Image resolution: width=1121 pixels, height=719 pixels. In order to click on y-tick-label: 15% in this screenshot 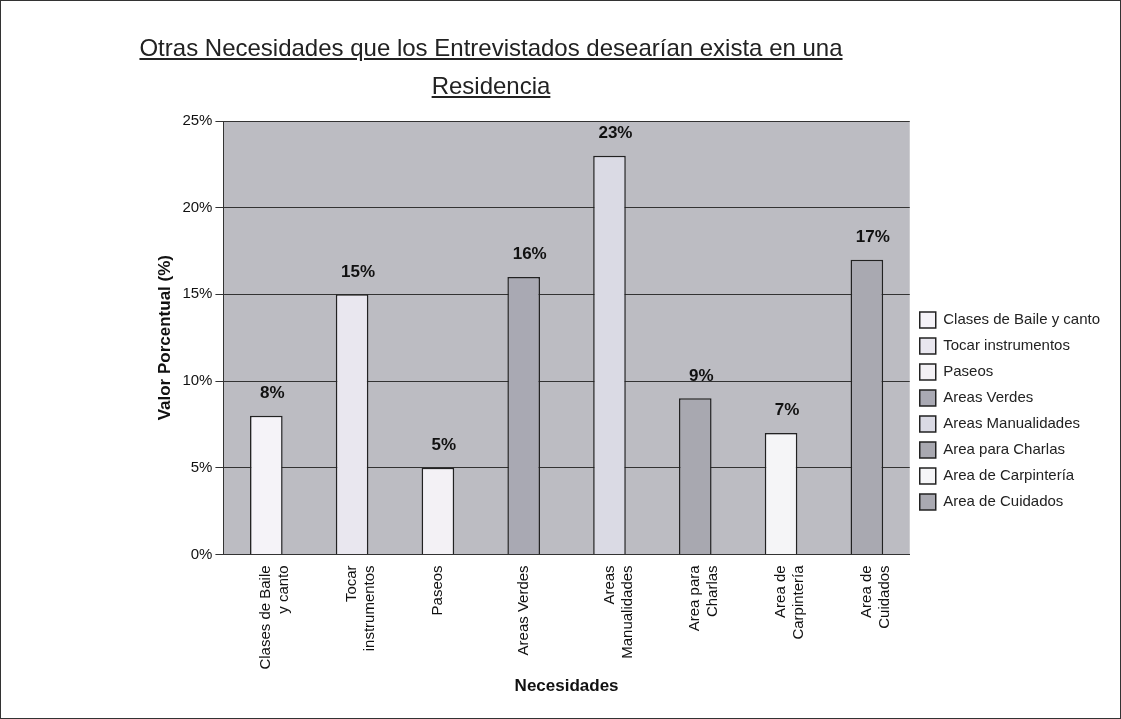, I will do `click(197, 293)`.